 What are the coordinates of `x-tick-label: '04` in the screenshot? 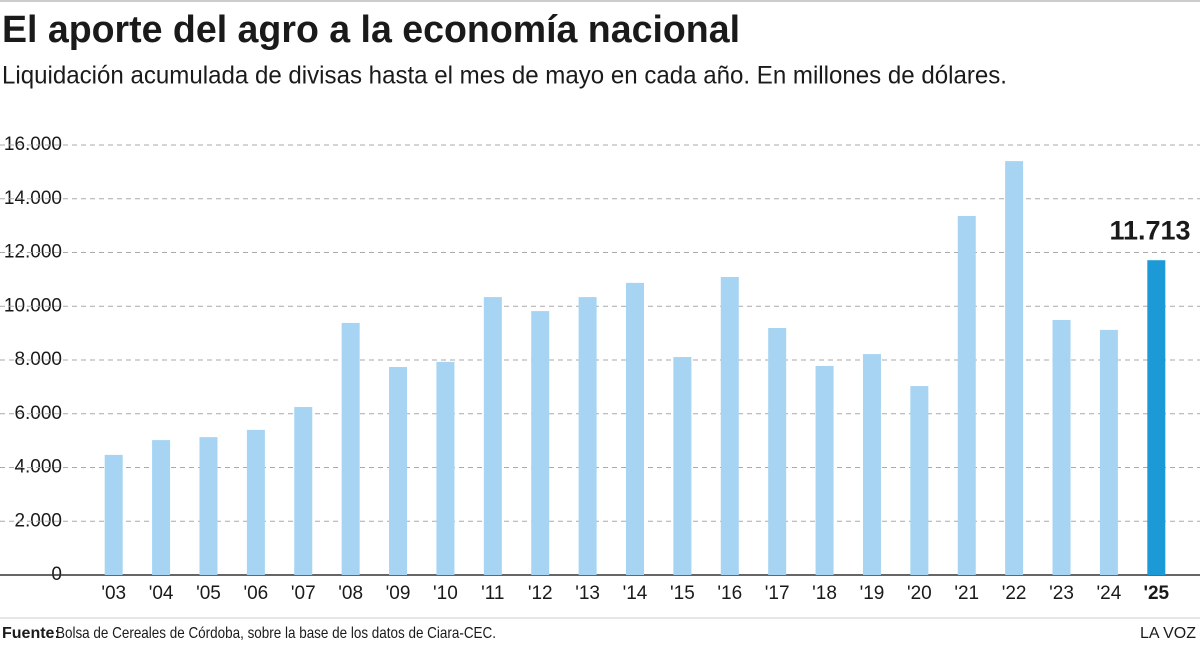 It's located at (161, 593).